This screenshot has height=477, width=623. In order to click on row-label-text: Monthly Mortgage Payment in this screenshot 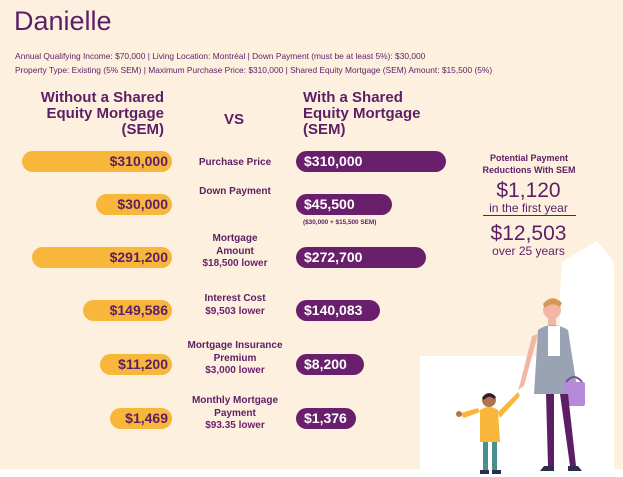, I will do `click(235, 407)`.